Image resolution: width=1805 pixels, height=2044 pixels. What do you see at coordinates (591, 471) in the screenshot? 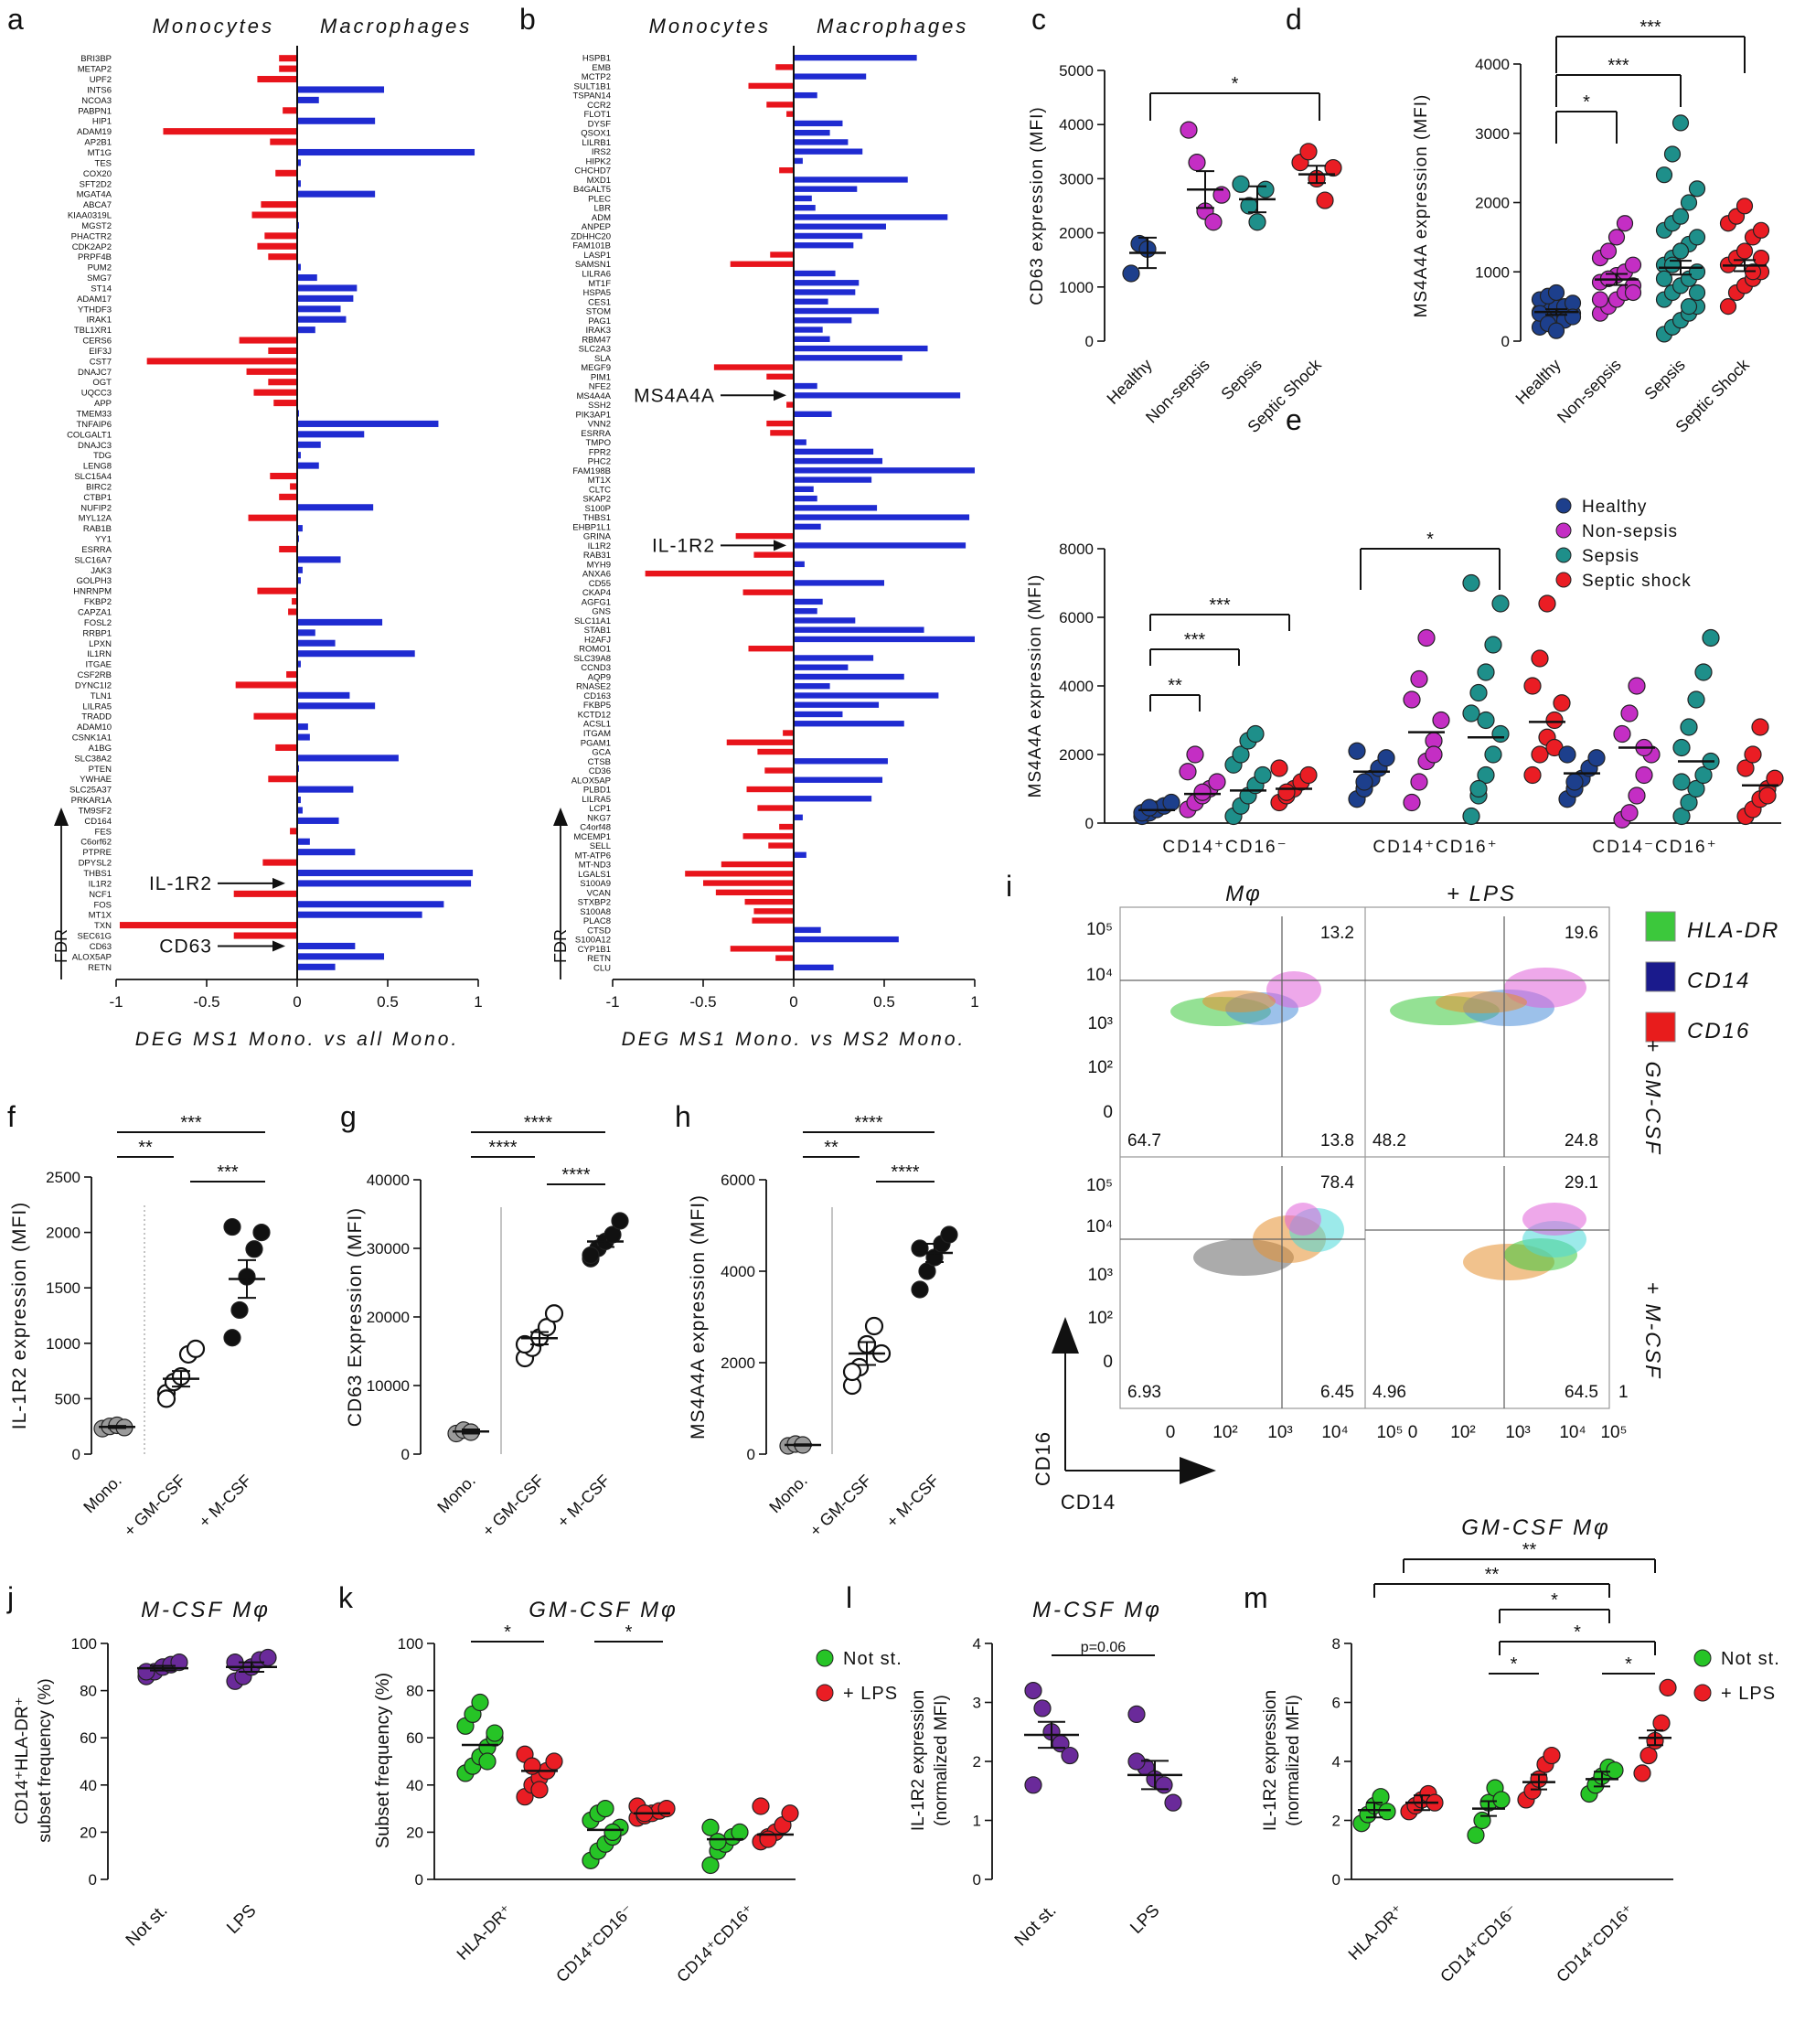
I see `gene-label: FAM198B` at bounding box center [591, 471].